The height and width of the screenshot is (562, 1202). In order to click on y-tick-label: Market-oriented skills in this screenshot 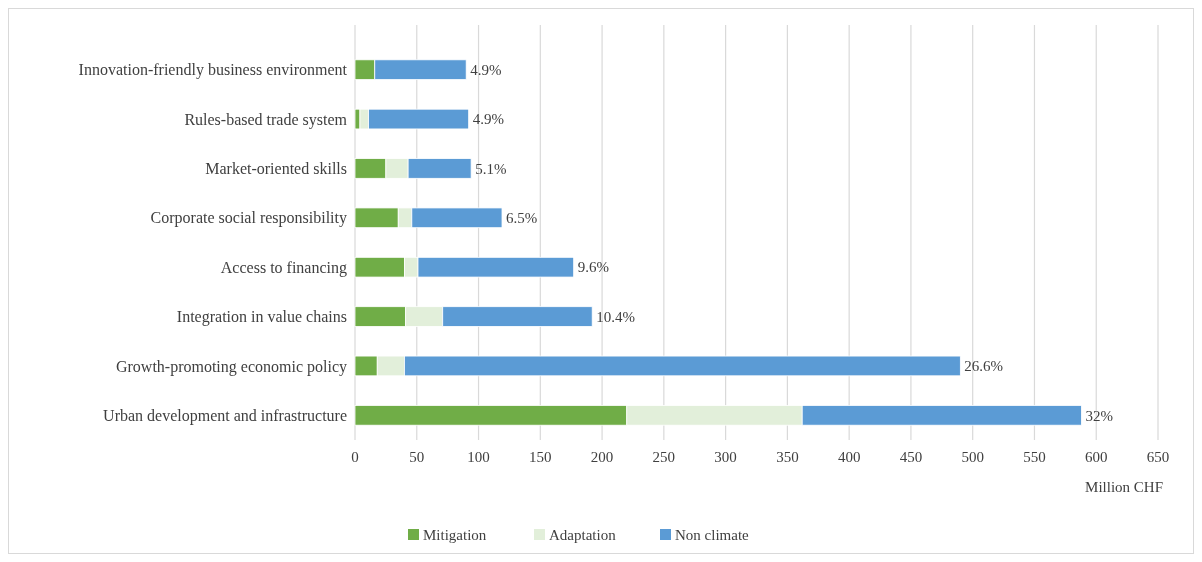, I will do `click(276, 169)`.